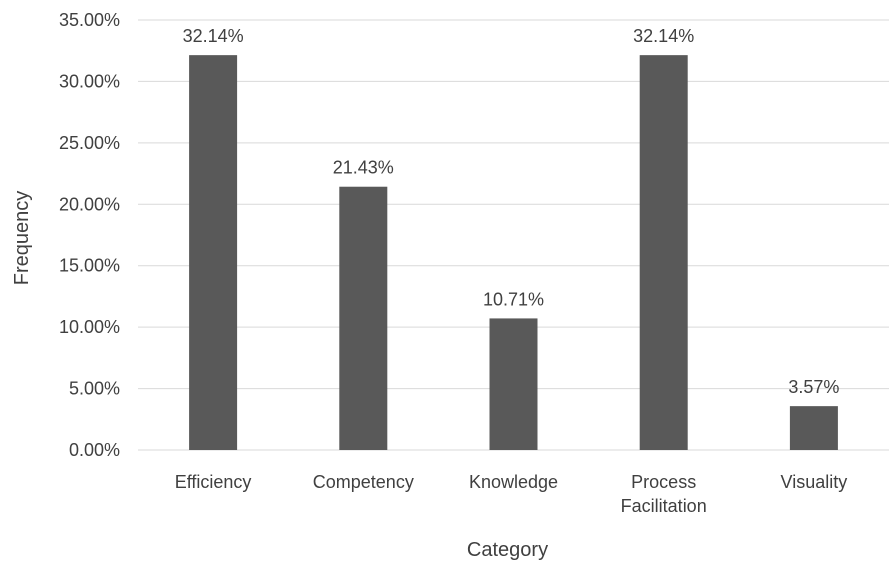  What do you see at coordinates (89, 20) in the screenshot?
I see `y-tick-label: 35.00%` at bounding box center [89, 20].